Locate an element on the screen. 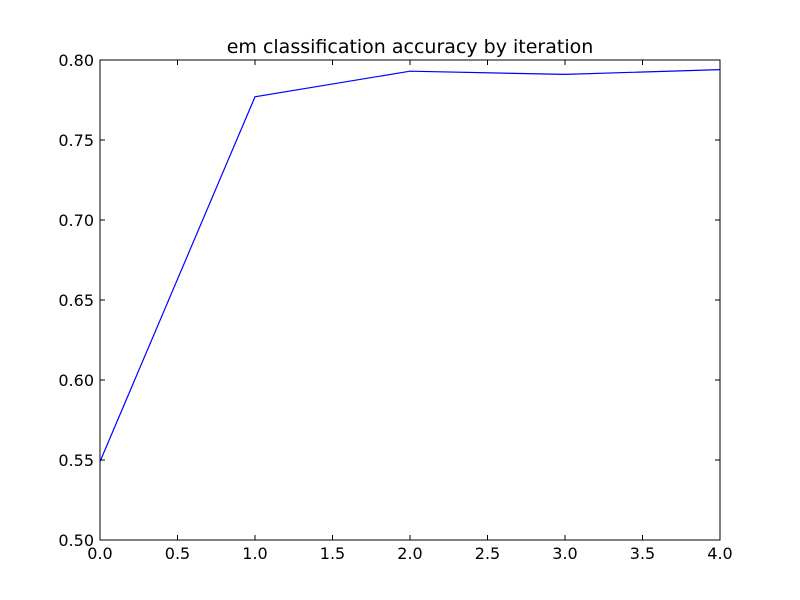 This screenshot has height=600, width=800. y-tick-label: 0.60 is located at coordinates (76, 380).